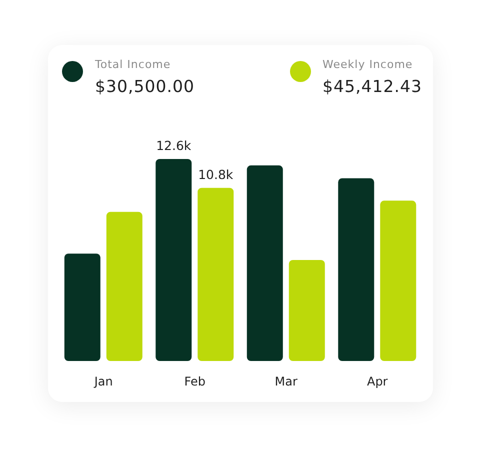 This screenshot has height=453, width=482. Describe the element at coordinates (216, 174) in the screenshot. I see `data-label: 10.8k` at that location.